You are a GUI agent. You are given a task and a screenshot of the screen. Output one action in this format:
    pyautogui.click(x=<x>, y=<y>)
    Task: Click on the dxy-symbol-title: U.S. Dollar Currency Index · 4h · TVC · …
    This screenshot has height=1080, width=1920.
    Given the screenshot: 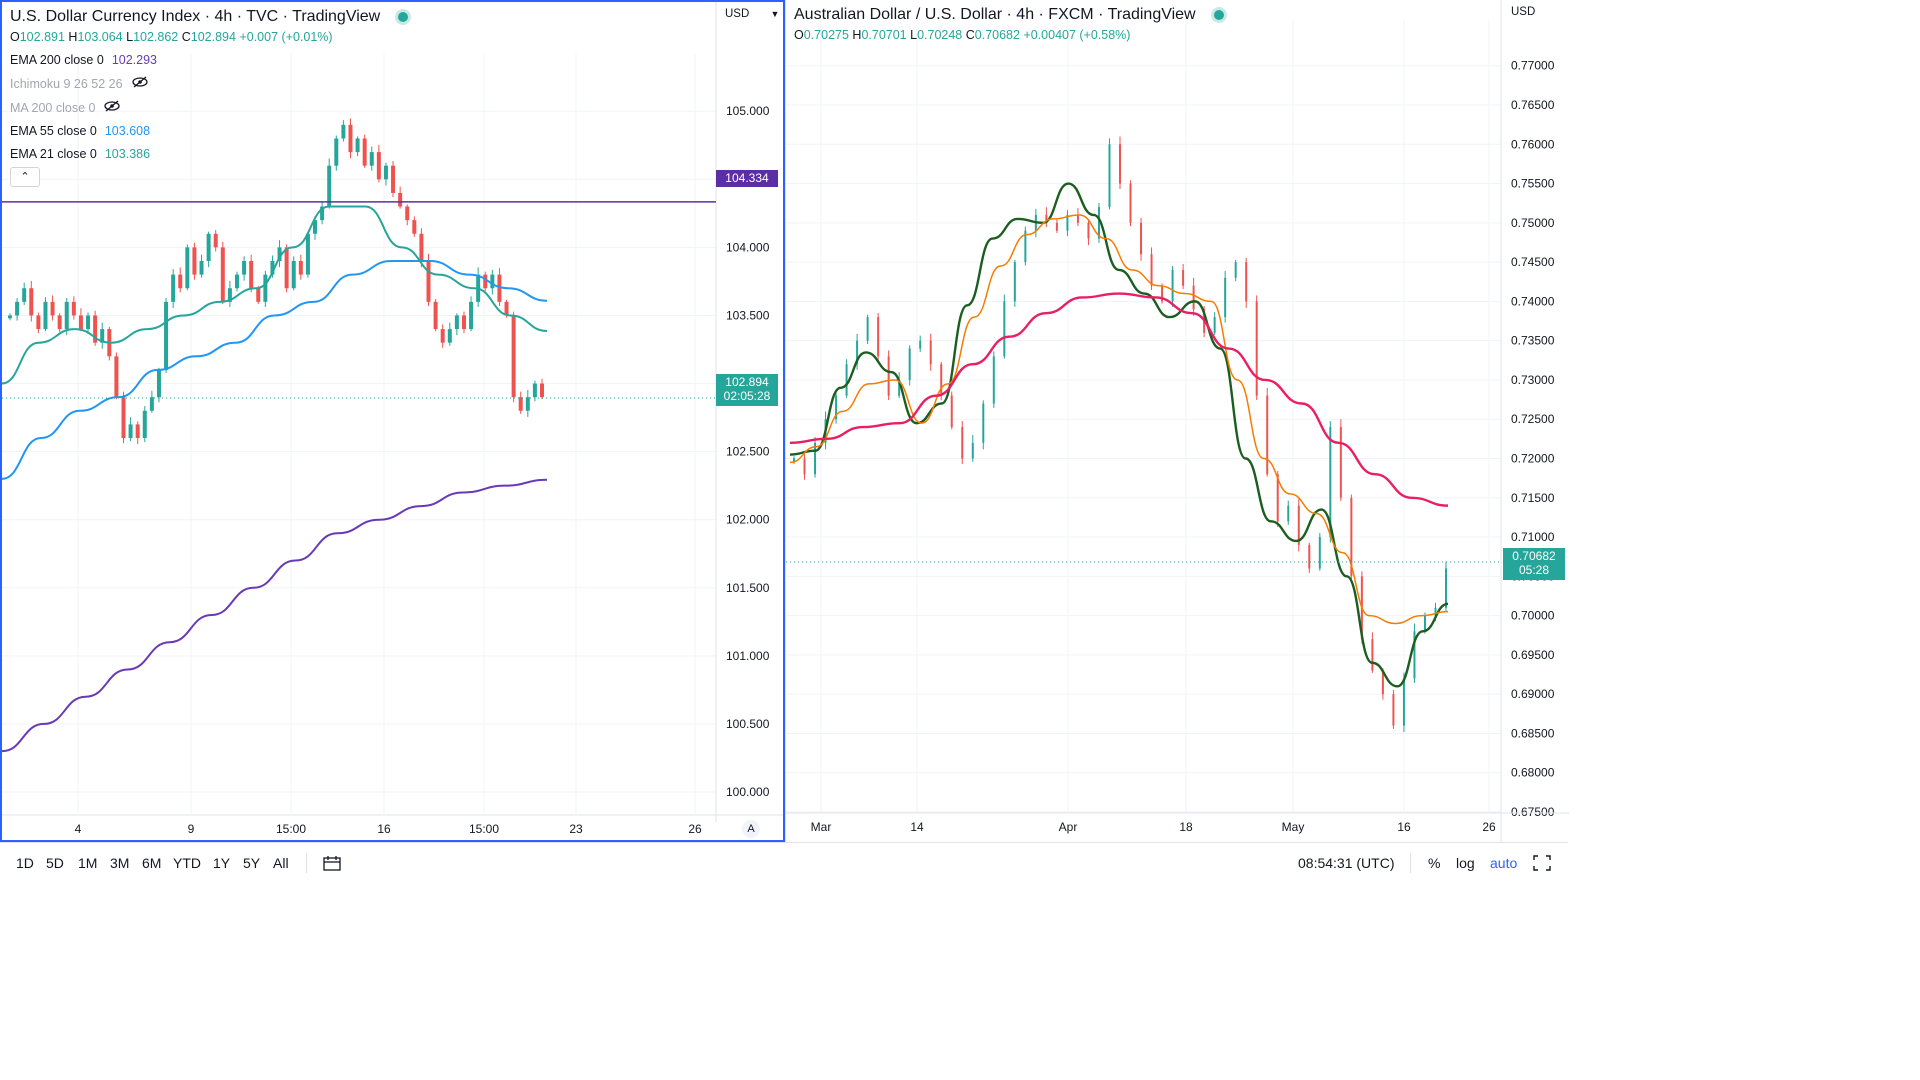 What is the action you would take?
    pyautogui.click(x=195, y=16)
    